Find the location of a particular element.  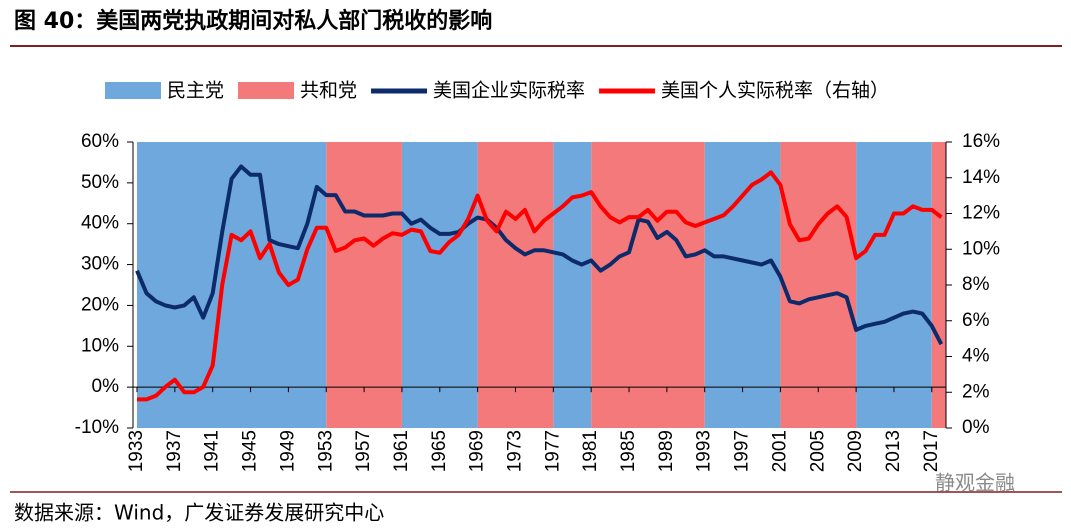

source-note: 数据来源：Wind，广发证券发展研究中心 is located at coordinates (199, 513).